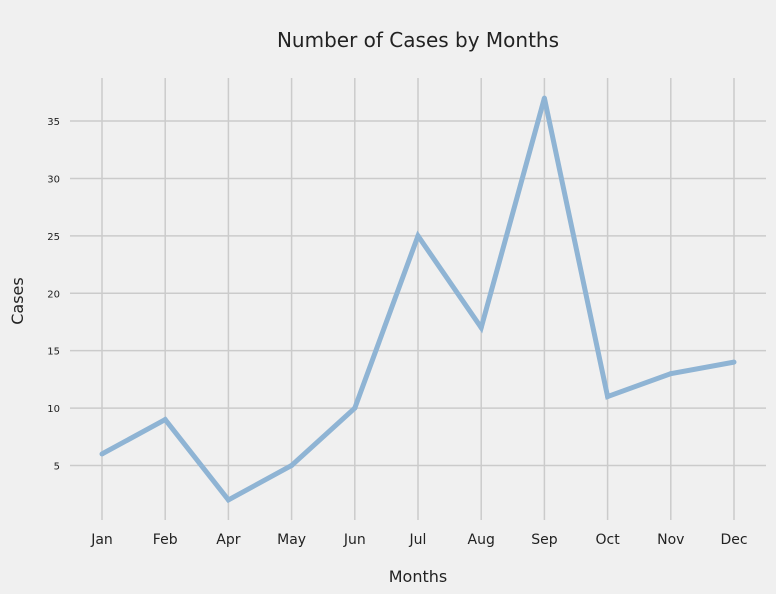 This screenshot has height=594, width=776. Describe the element at coordinates (53, 179) in the screenshot. I see `y-tick-label: 30` at that location.